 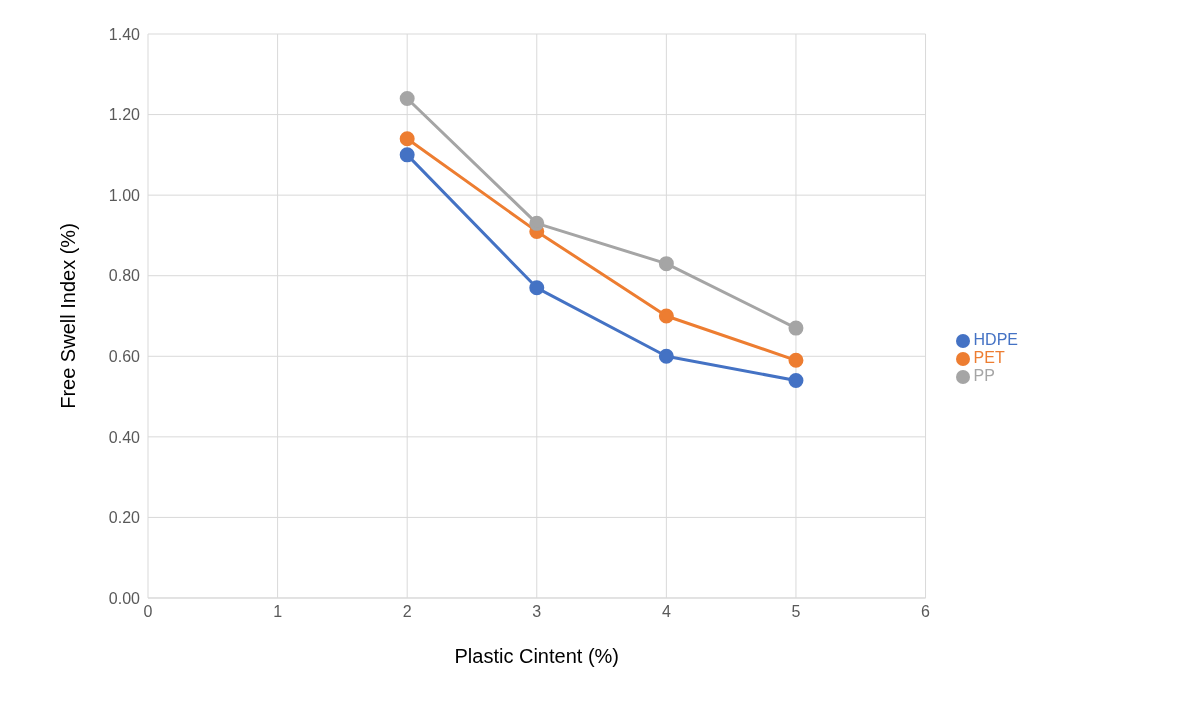 What do you see at coordinates (124, 276) in the screenshot?
I see `y-tick-label: 0.80` at bounding box center [124, 276].